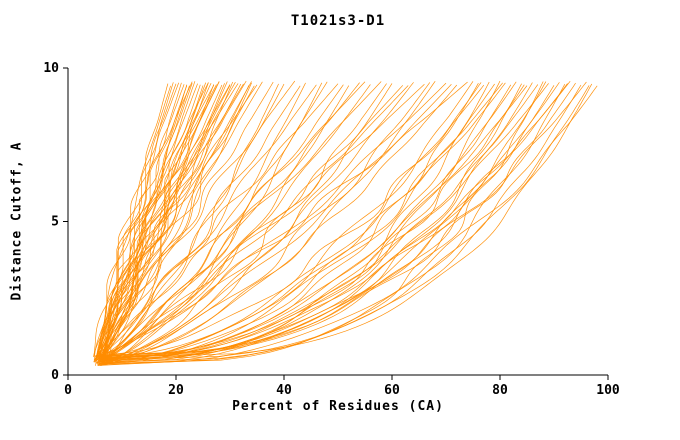  Describe the element at coordinates (68, 390) in the screenshot. I see `x-tick-label: 0` at that location.